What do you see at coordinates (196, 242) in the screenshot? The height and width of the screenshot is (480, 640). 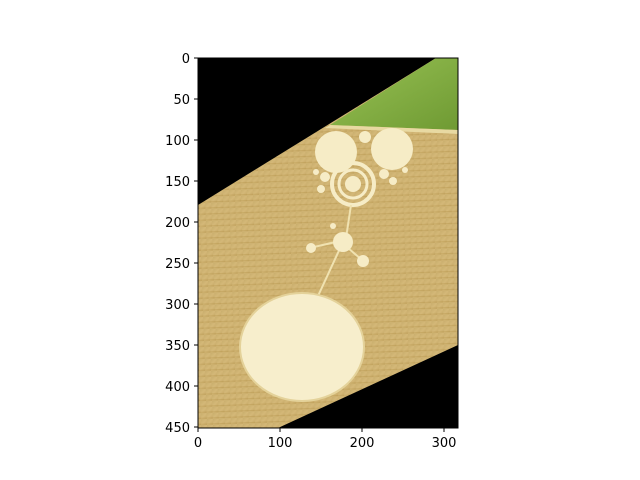 I see `y-axis` at bounding box center [196, 242].